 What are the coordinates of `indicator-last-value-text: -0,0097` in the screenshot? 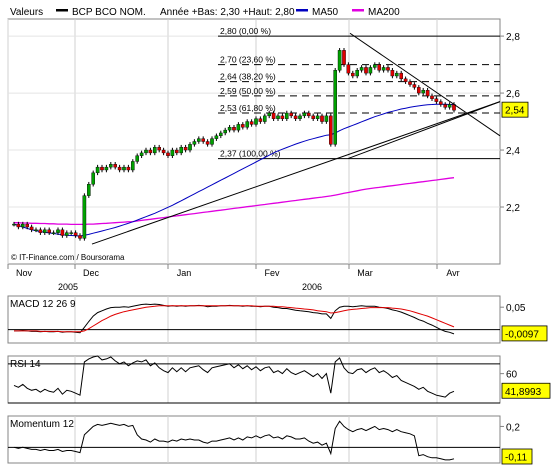 It's located at (522, 334).